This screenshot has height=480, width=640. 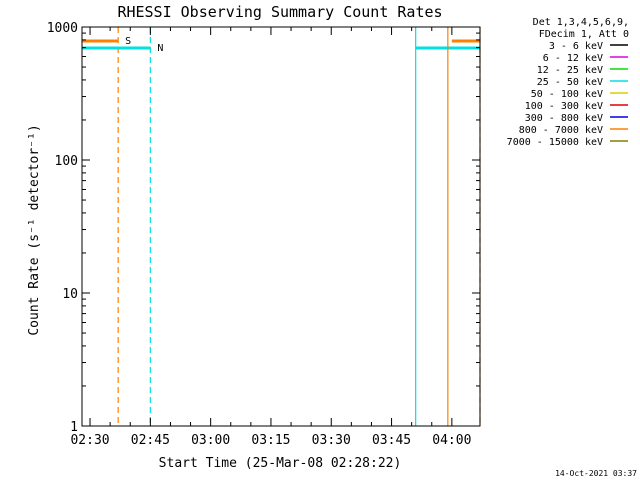 What do you see at coordinates (74, 427) in the screenshot?
I see `y-tick-label: 1` at bounding box center [74, 427].